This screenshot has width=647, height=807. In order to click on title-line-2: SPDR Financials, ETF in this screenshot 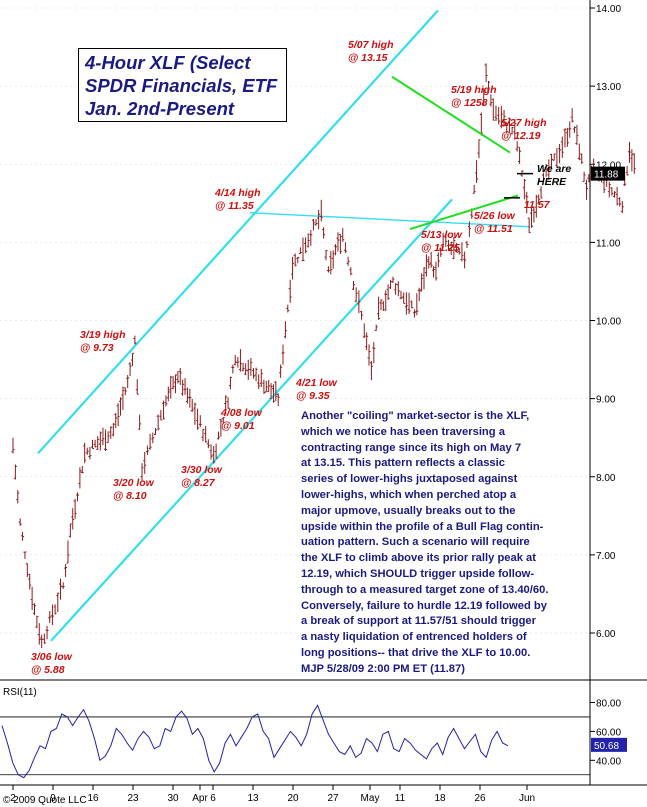, I will do `click(181, 85)`.